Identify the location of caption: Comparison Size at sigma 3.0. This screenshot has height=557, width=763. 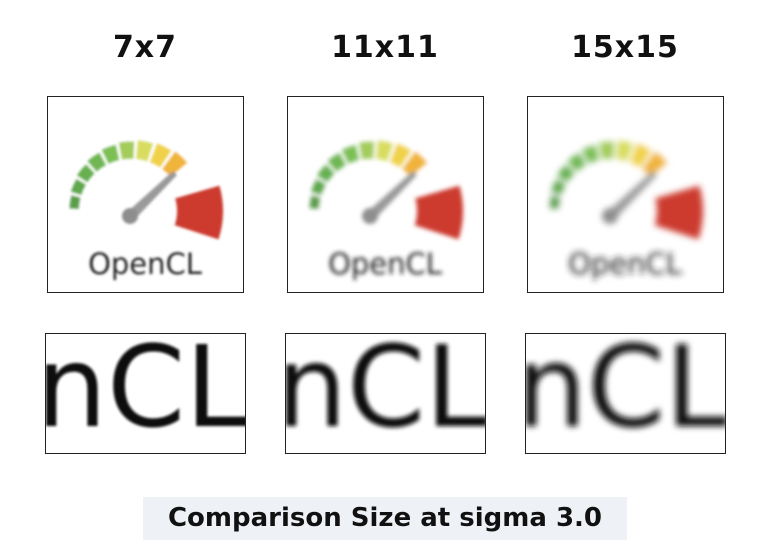
(385, 518).